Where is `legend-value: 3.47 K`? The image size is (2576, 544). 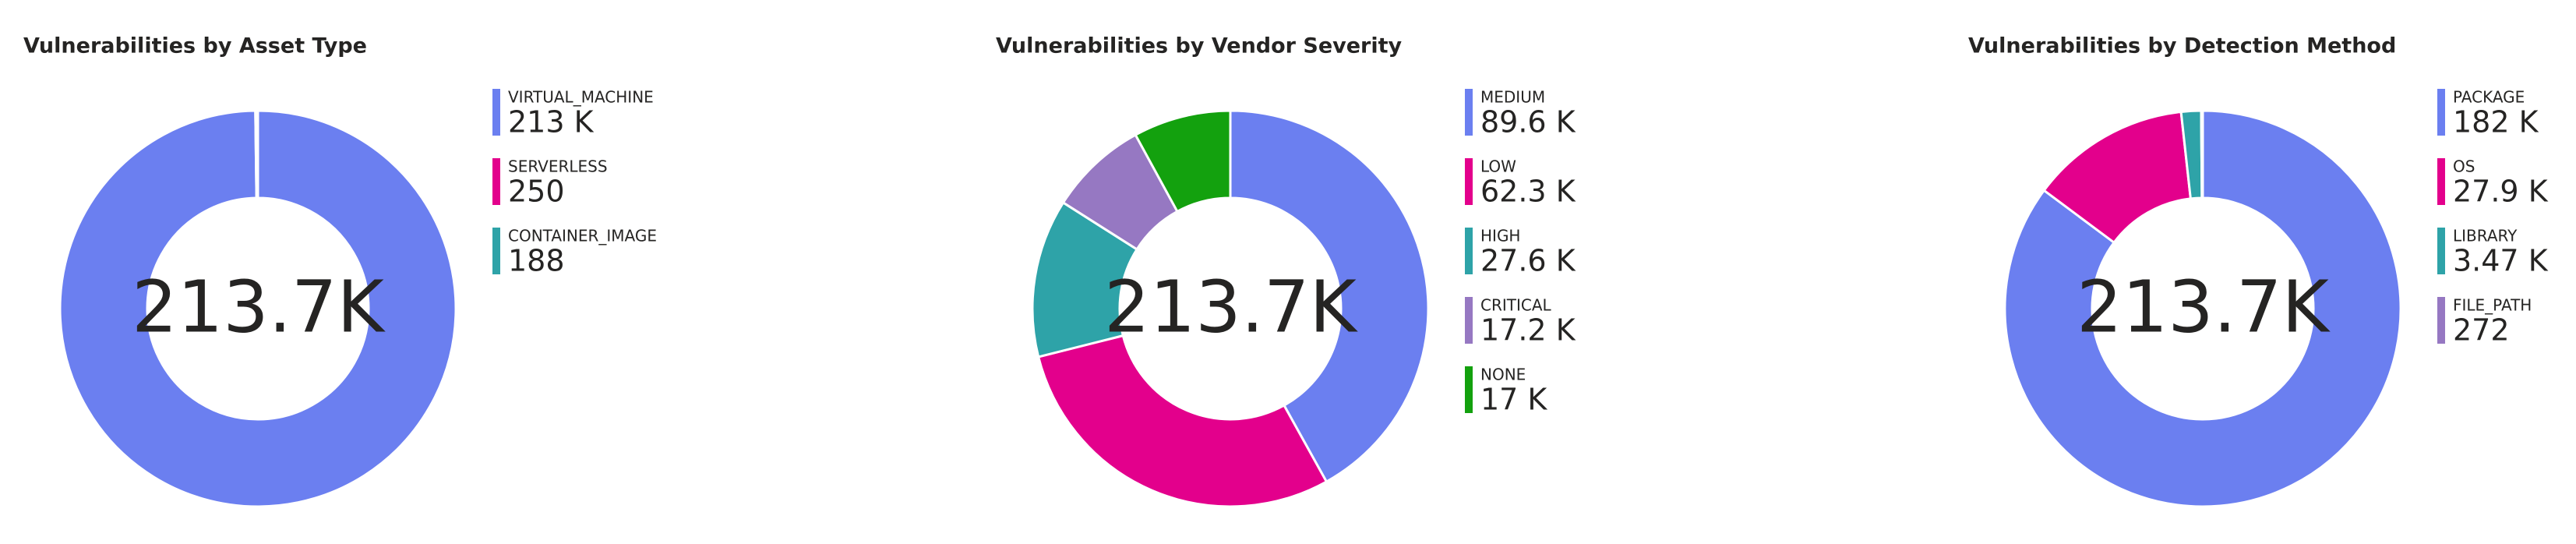 legend-value: 3.47 K is located at coordinates (2501, 261).